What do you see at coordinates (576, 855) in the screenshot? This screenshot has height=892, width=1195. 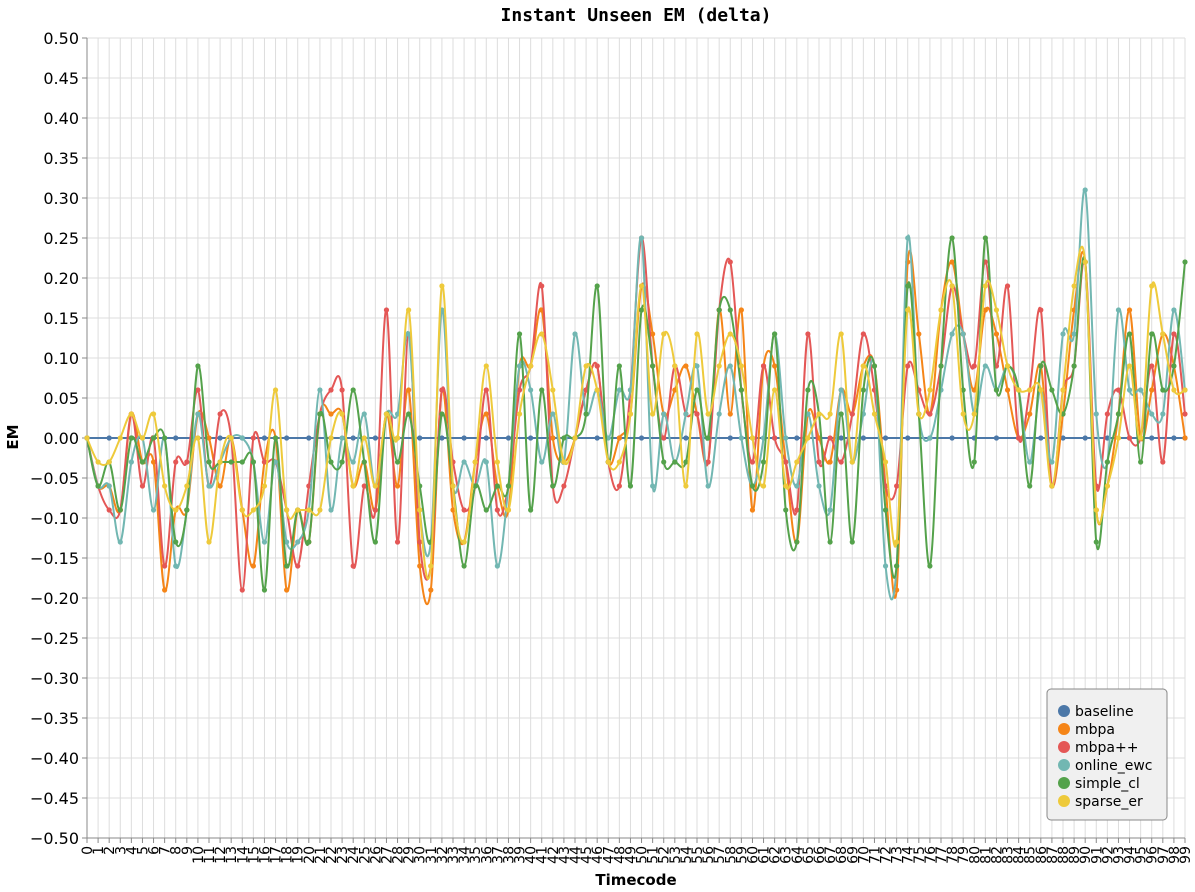 I see `x-tick-label: 44` at bounding box center [576, 855].